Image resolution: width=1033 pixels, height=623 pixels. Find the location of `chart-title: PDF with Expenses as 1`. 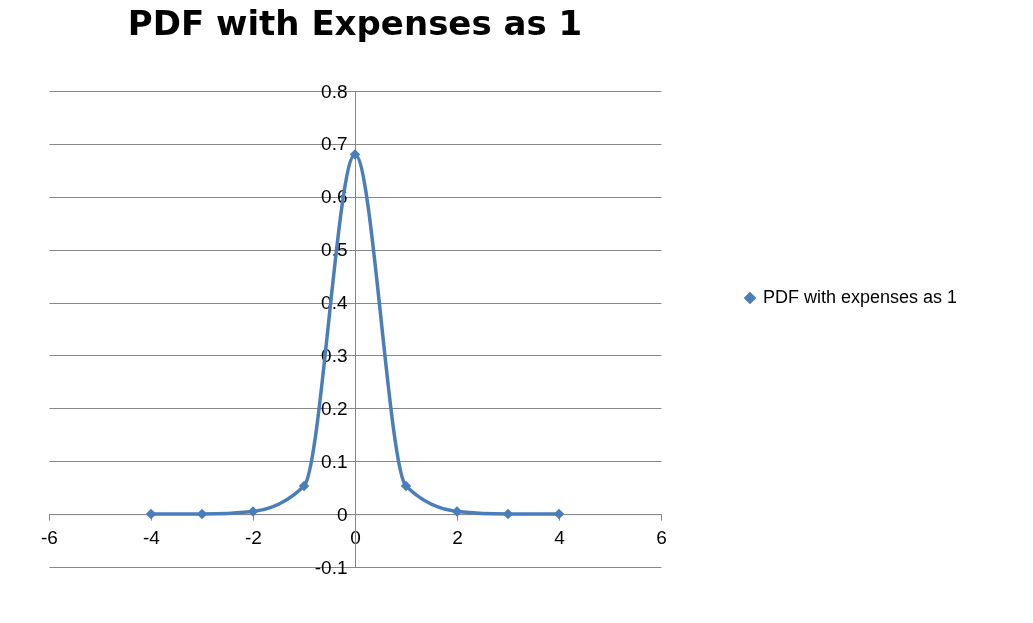

chart-title: PDF with Expenses as 1 is located at coordinates (355, 23).